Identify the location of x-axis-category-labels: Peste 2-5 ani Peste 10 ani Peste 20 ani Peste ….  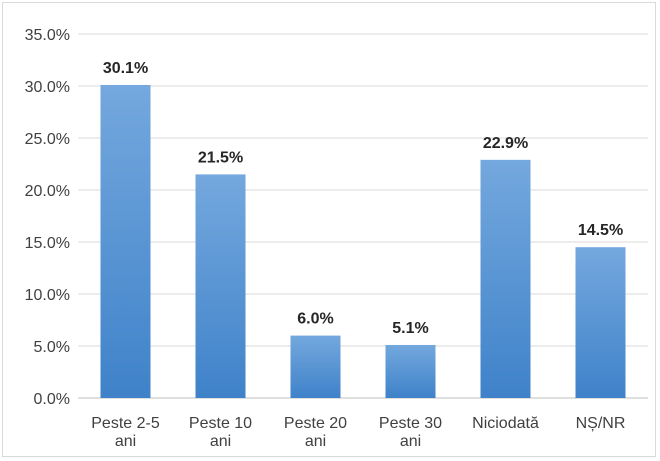
(358, 432).